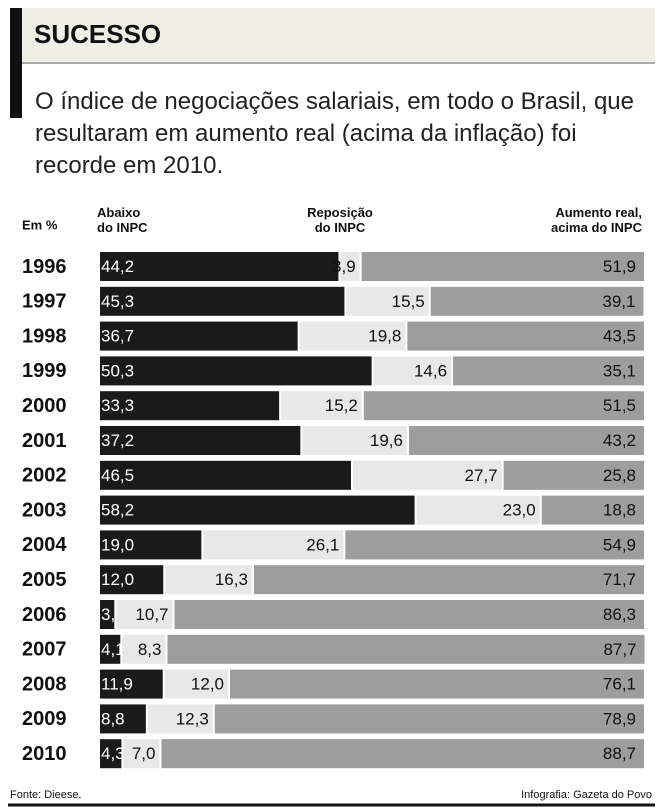  Describe the element at coordinates (44, 615) in the screenshot. I see `y-tick-label: 2006` at that location.